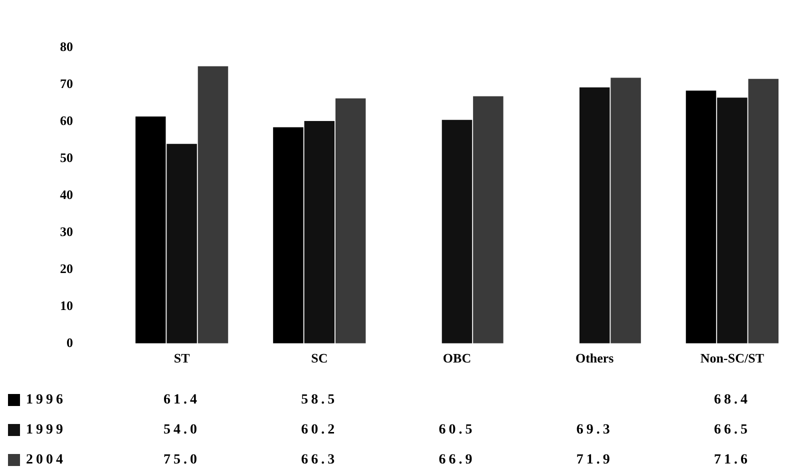 The width and height of the screenshot is (809, 470). I want to click on data-label: 68.4, so click(732, 400).